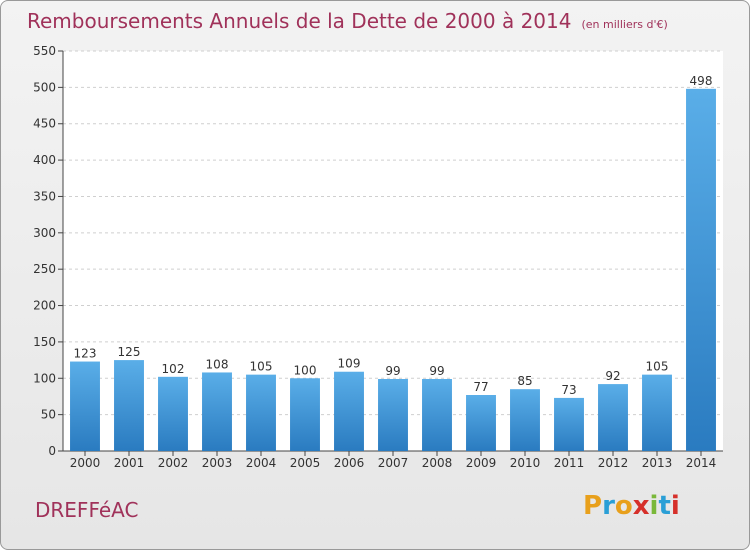 The image size is (750, 550). Describe the element at coordinates (641, 506) in the screenshot. I see `logo-letter: x` at that location.